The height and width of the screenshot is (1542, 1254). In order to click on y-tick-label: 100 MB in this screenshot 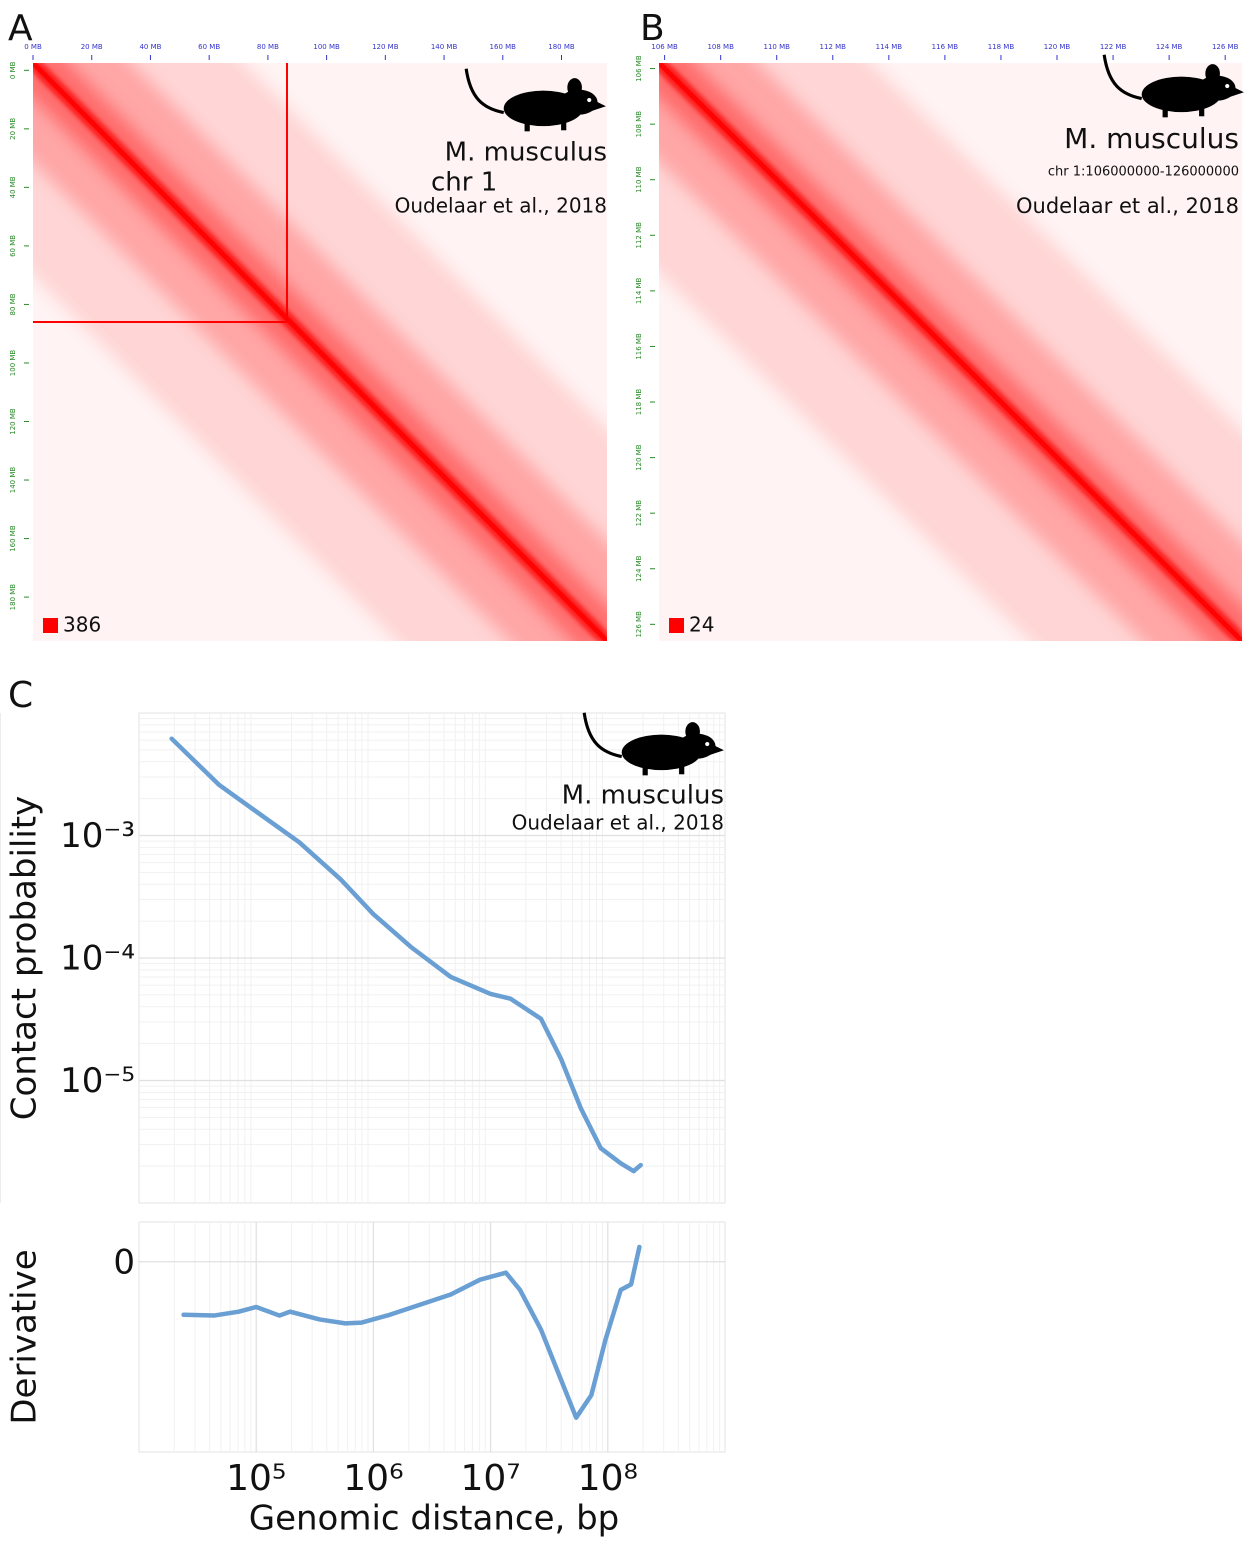, I will do `click(13, 363)`.